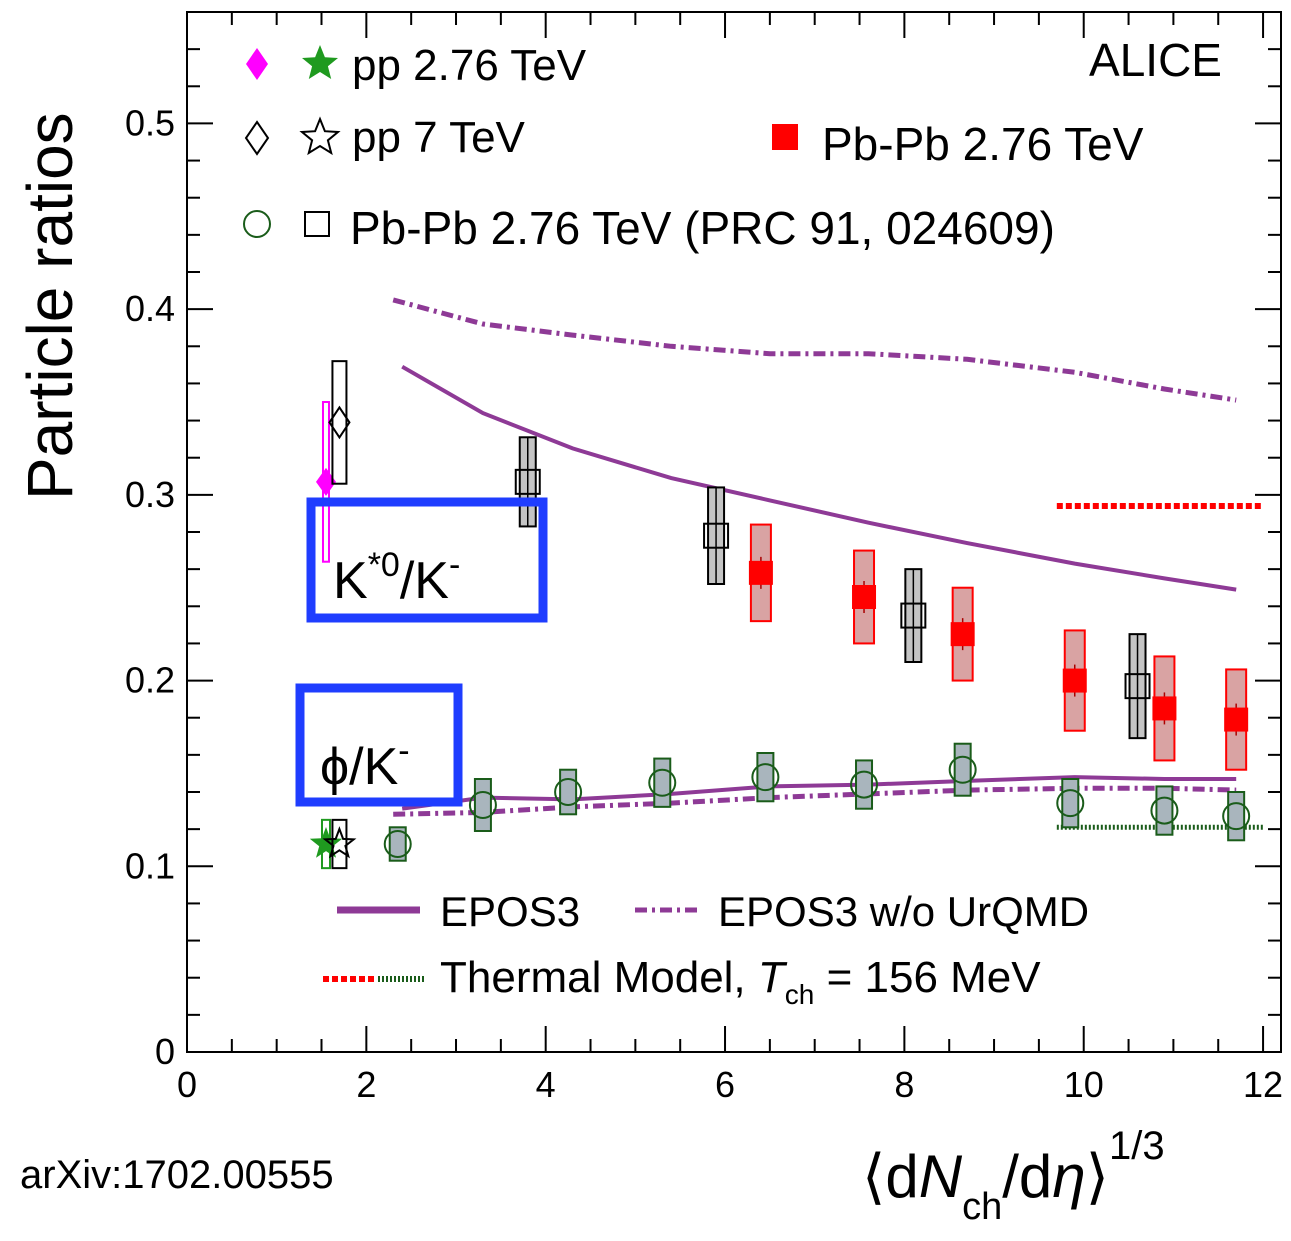  What do you see at coordinates (326, 842) in the screenshot?
I see `point-pp276-phi` at bounding box center [326, 842].